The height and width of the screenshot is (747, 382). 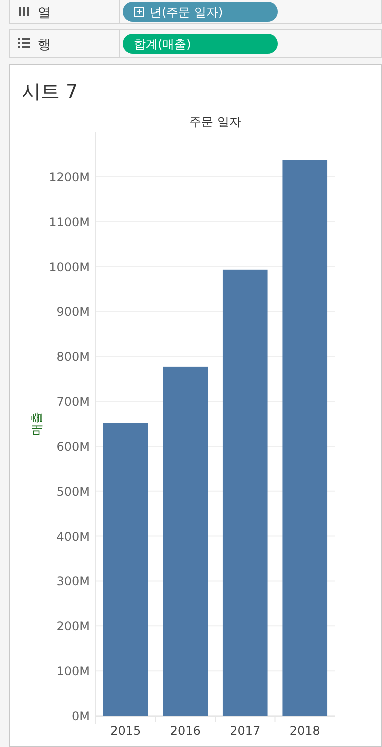 What do you see at coordinates (73, 402) in the screenshot?
I see `y-tick-label: 700M` at bounding box center [73, 402].